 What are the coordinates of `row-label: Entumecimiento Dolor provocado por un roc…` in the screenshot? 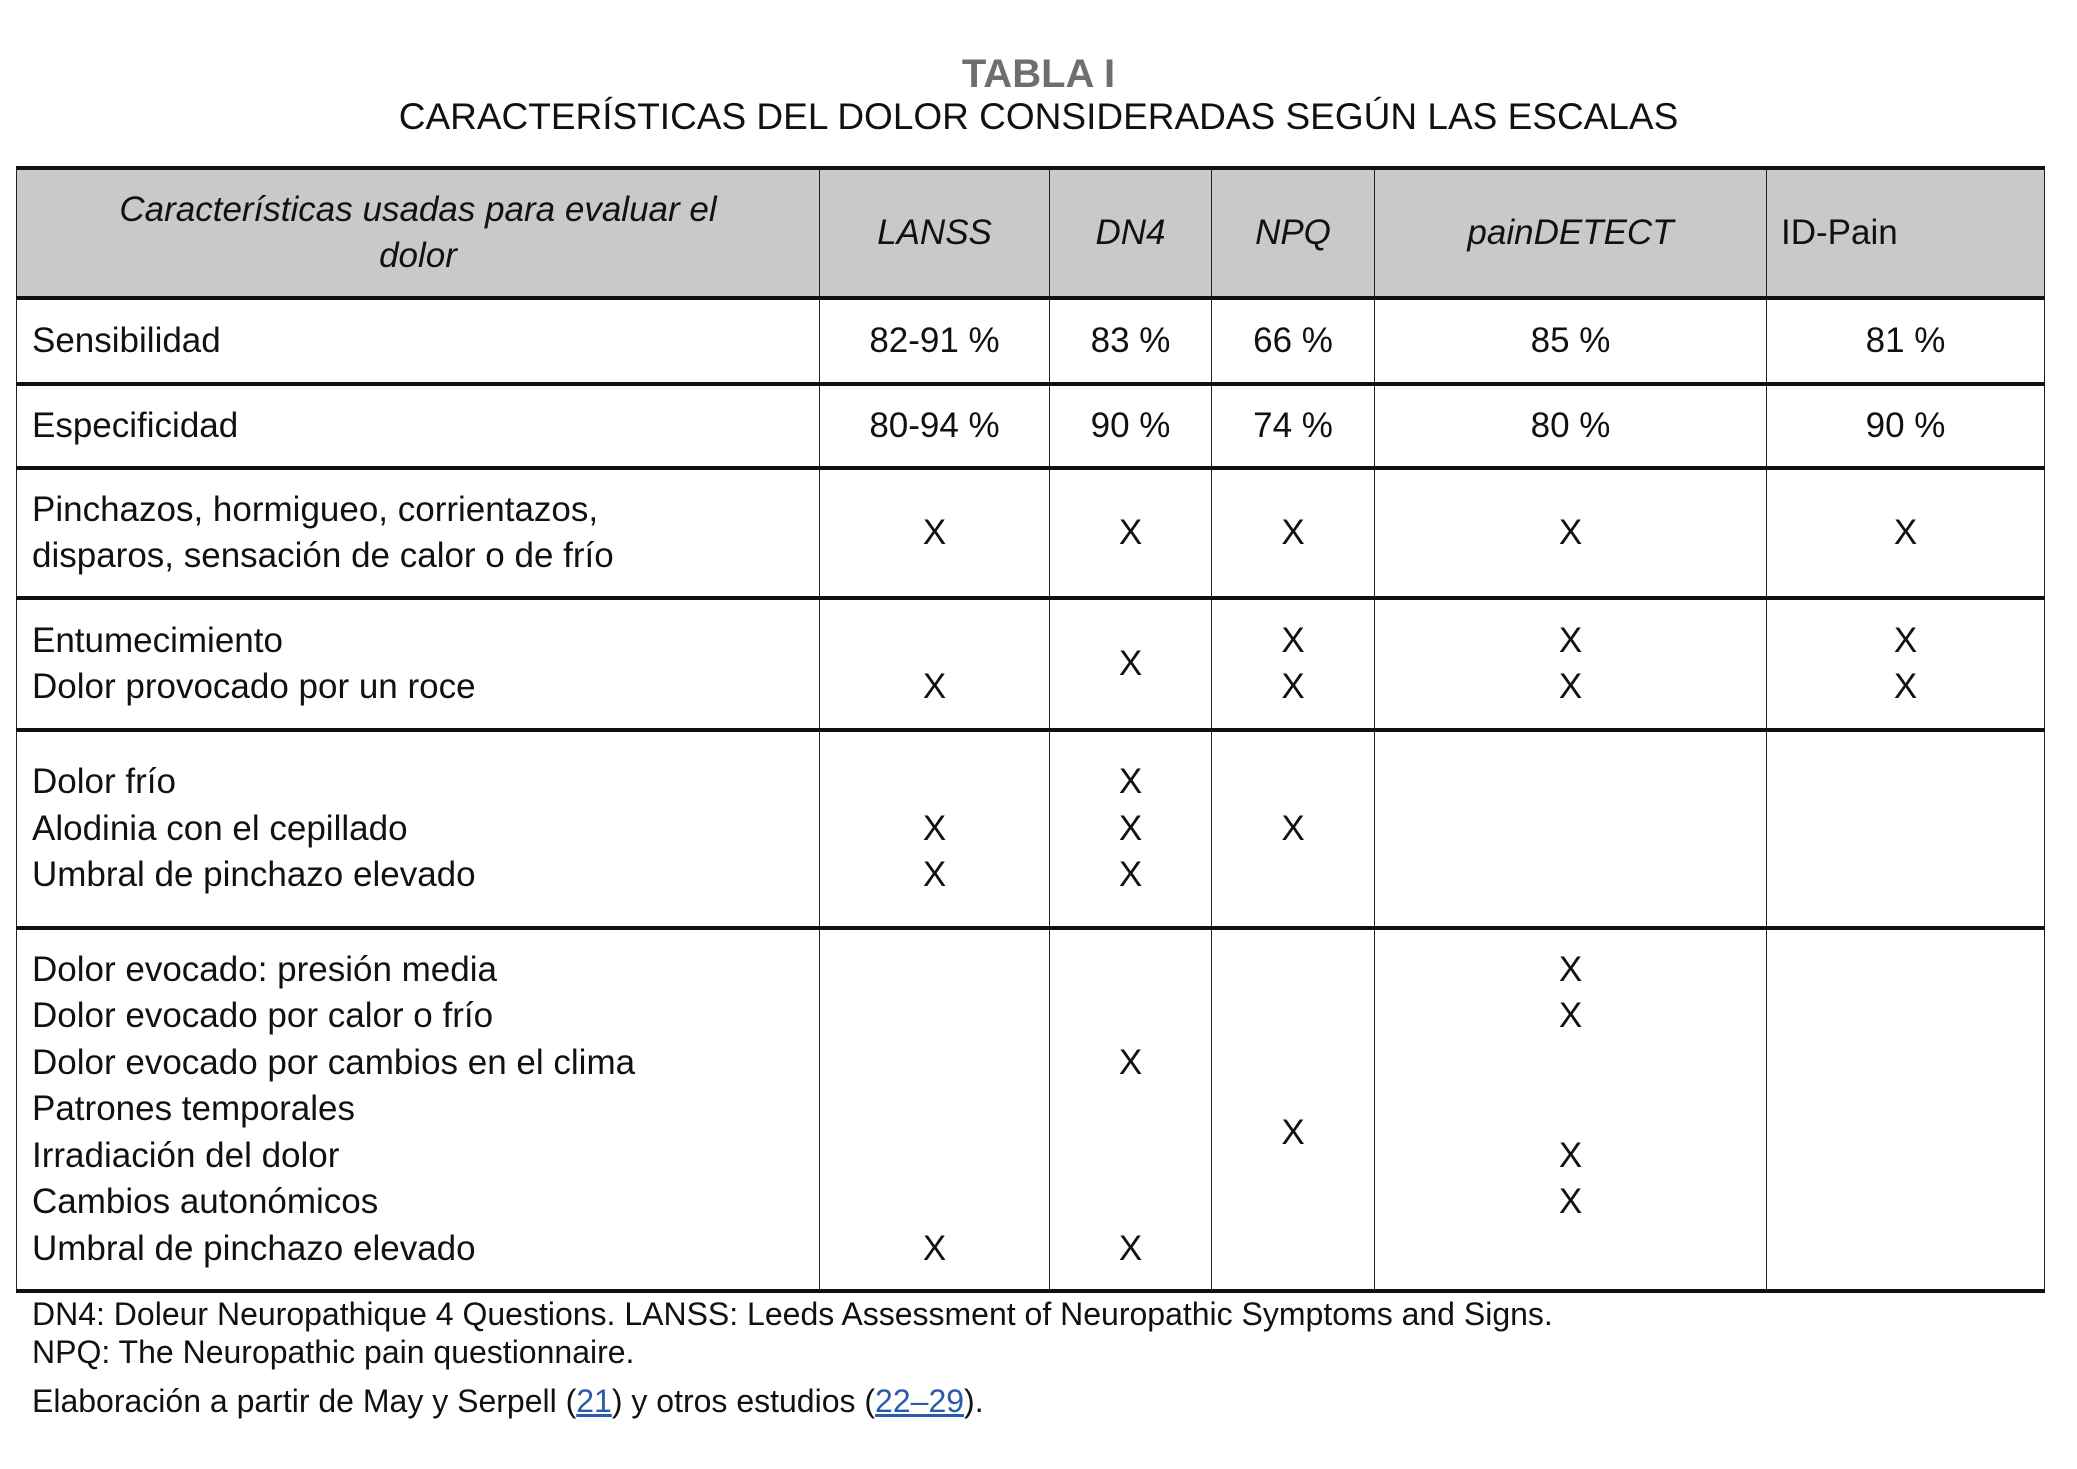 It's located at (418, 664).